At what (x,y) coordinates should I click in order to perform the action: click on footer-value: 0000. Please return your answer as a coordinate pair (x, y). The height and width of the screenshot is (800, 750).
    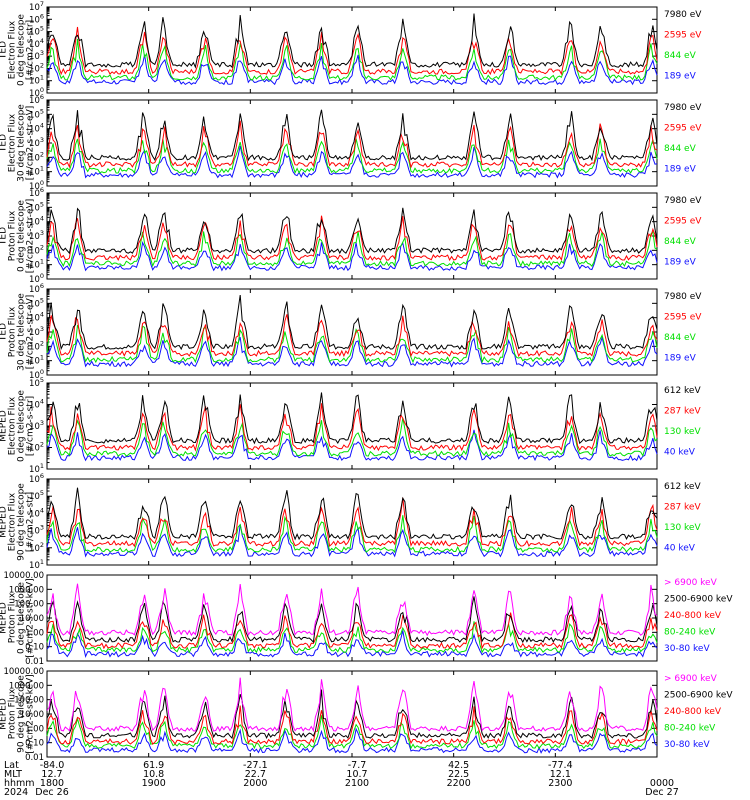
    Looking at the image, I should click on (662, 783).